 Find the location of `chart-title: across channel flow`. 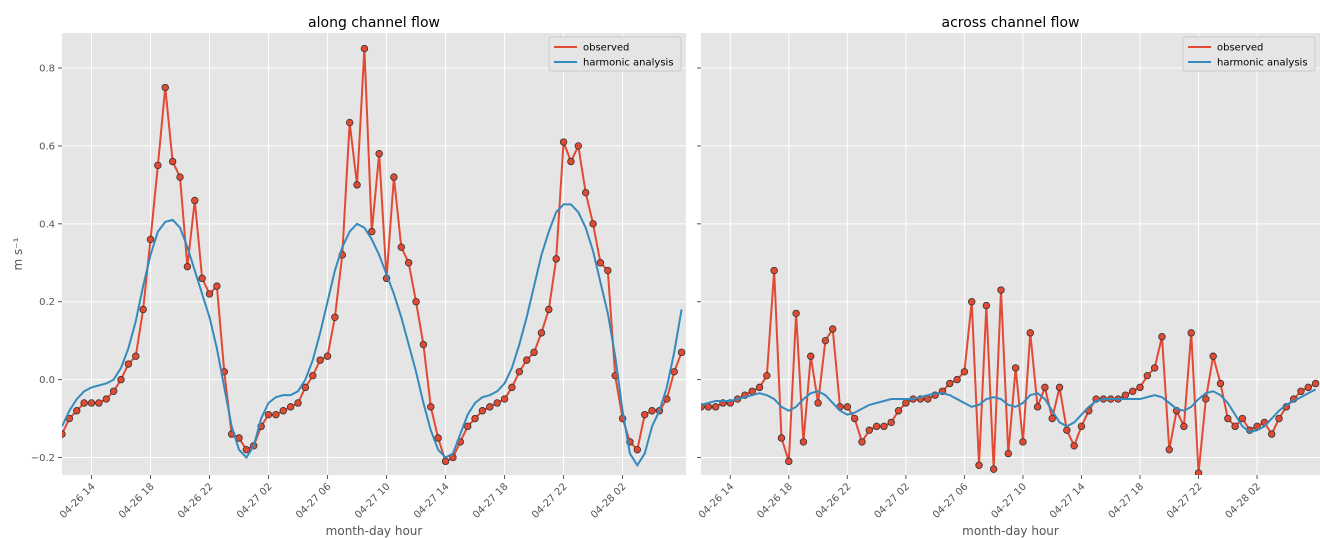

chart-title: across channel flow is located at coordinates (1010, 23).